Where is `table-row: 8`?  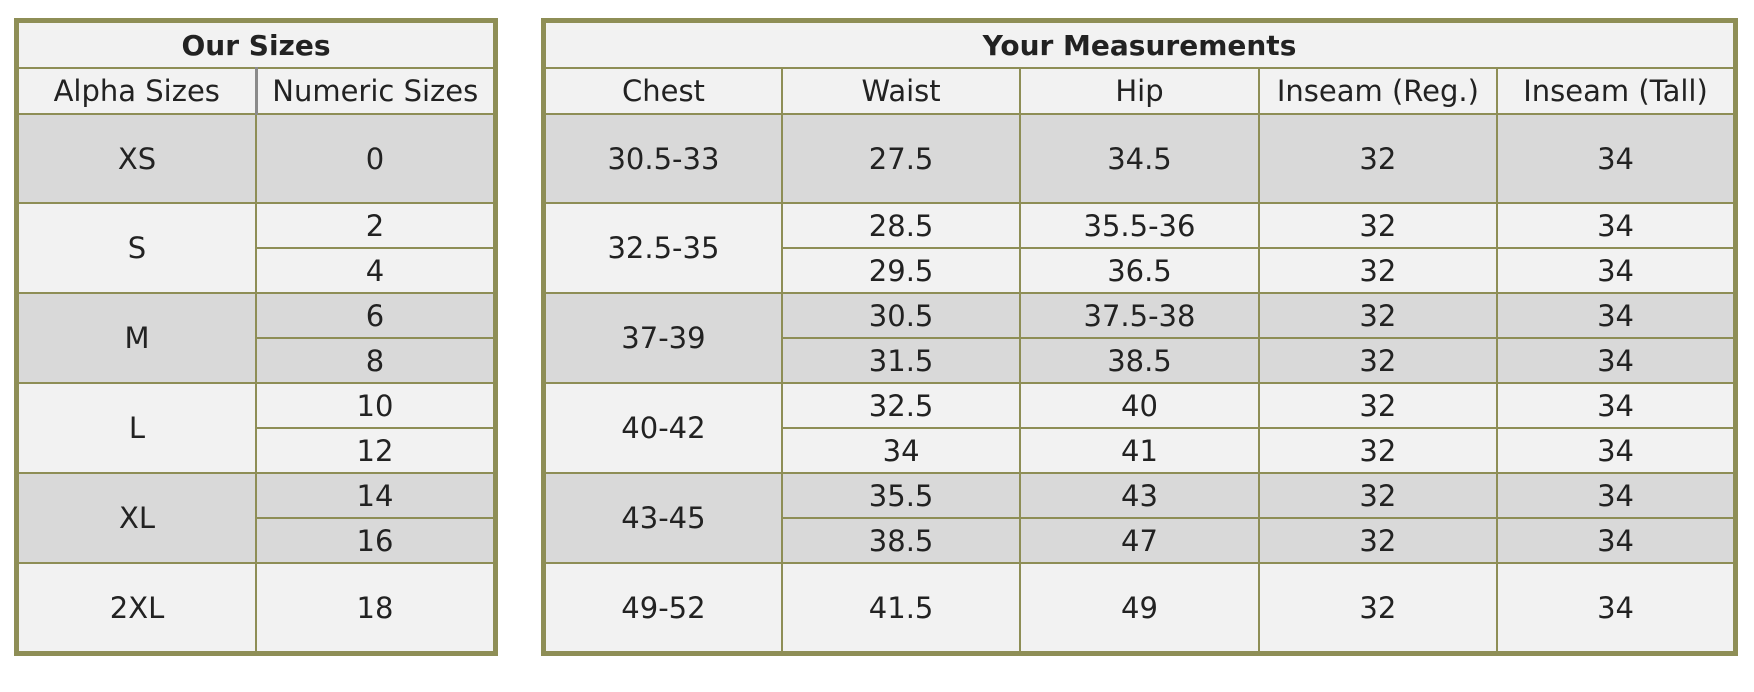 table-row: 8 is located at coordinates (257, 360).